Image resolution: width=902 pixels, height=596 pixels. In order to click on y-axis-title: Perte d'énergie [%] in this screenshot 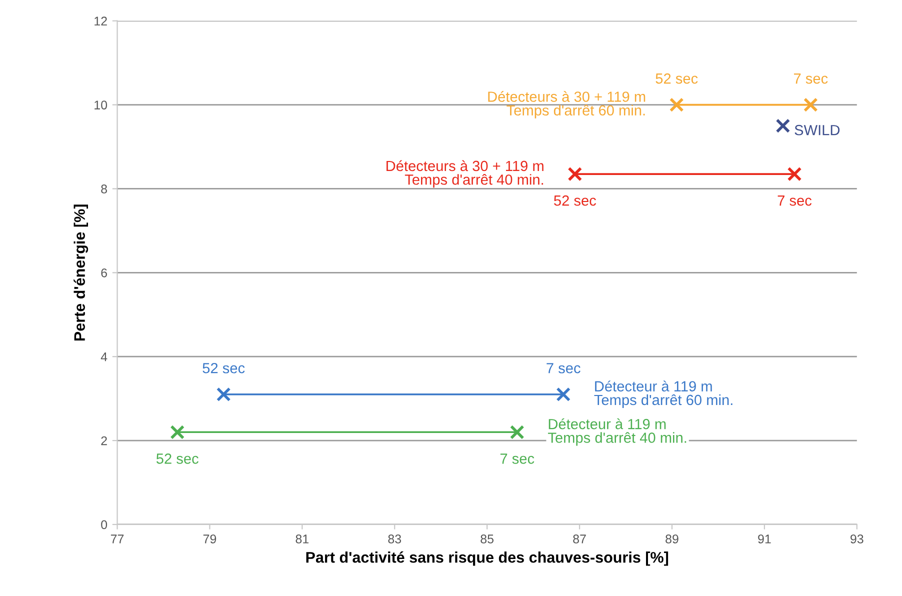, I will do `click(81, 272)`.